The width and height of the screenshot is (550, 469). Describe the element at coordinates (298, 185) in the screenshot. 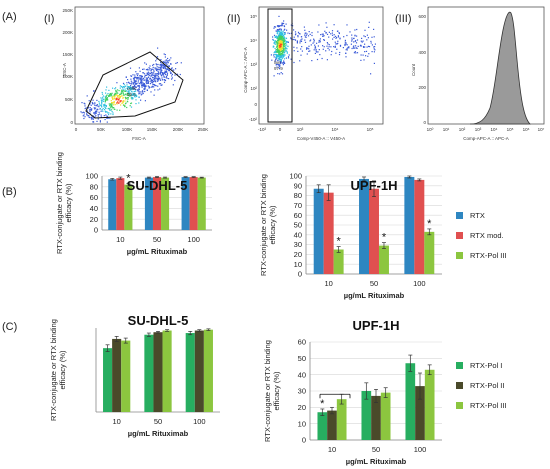

I see `y-tick-label: 90` at that location.